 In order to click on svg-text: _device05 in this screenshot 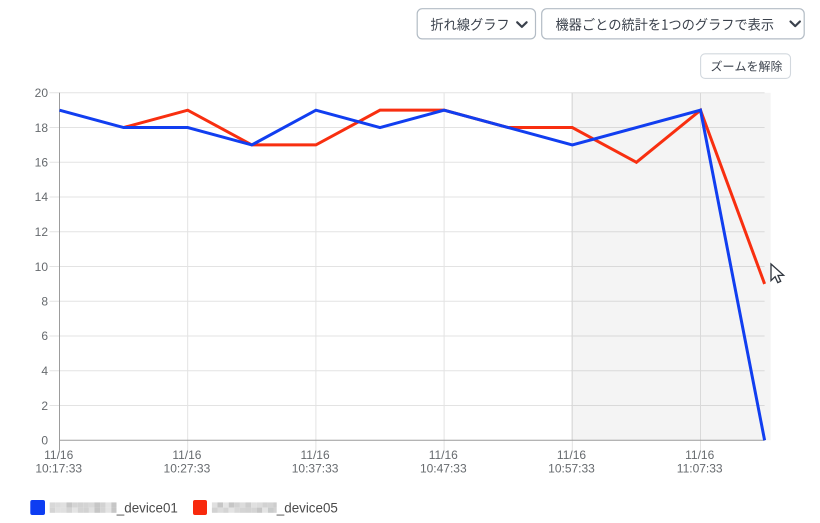, I will do `click(307, 508)`.